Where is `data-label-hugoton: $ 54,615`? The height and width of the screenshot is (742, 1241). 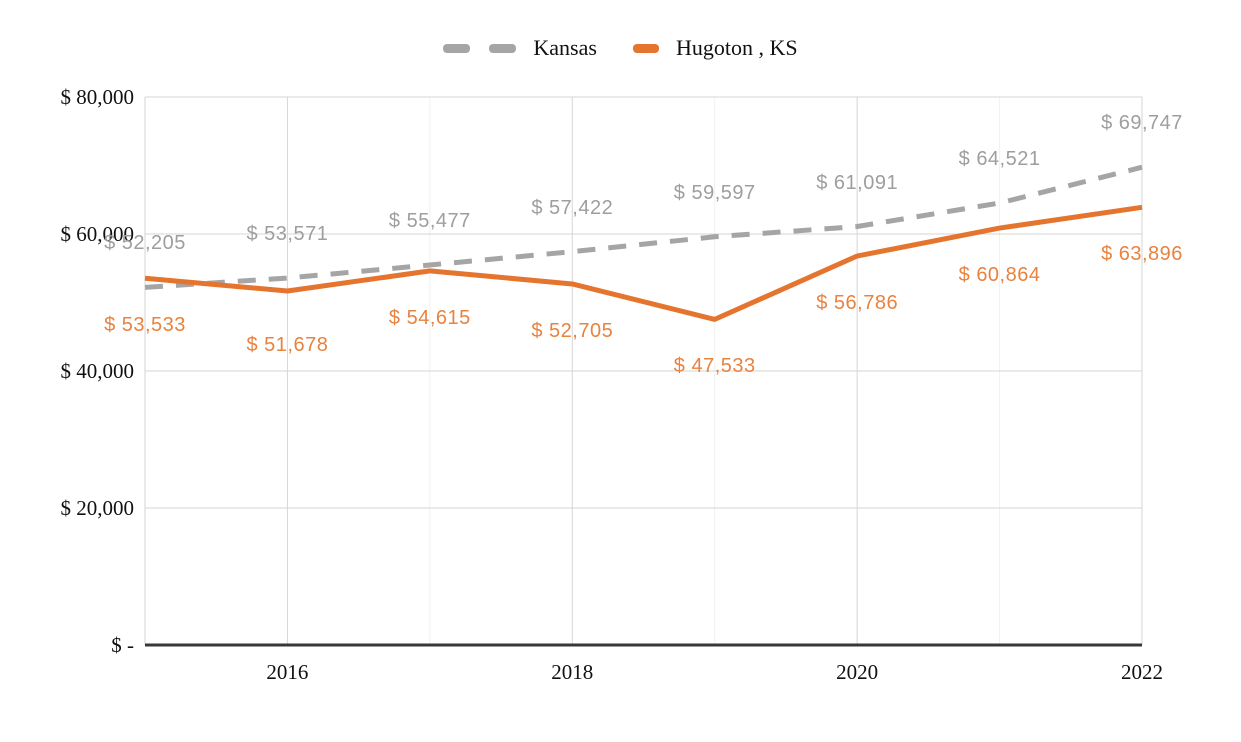 data-label-hugoton: $ 54,615 is located at coordinates (429, 317).